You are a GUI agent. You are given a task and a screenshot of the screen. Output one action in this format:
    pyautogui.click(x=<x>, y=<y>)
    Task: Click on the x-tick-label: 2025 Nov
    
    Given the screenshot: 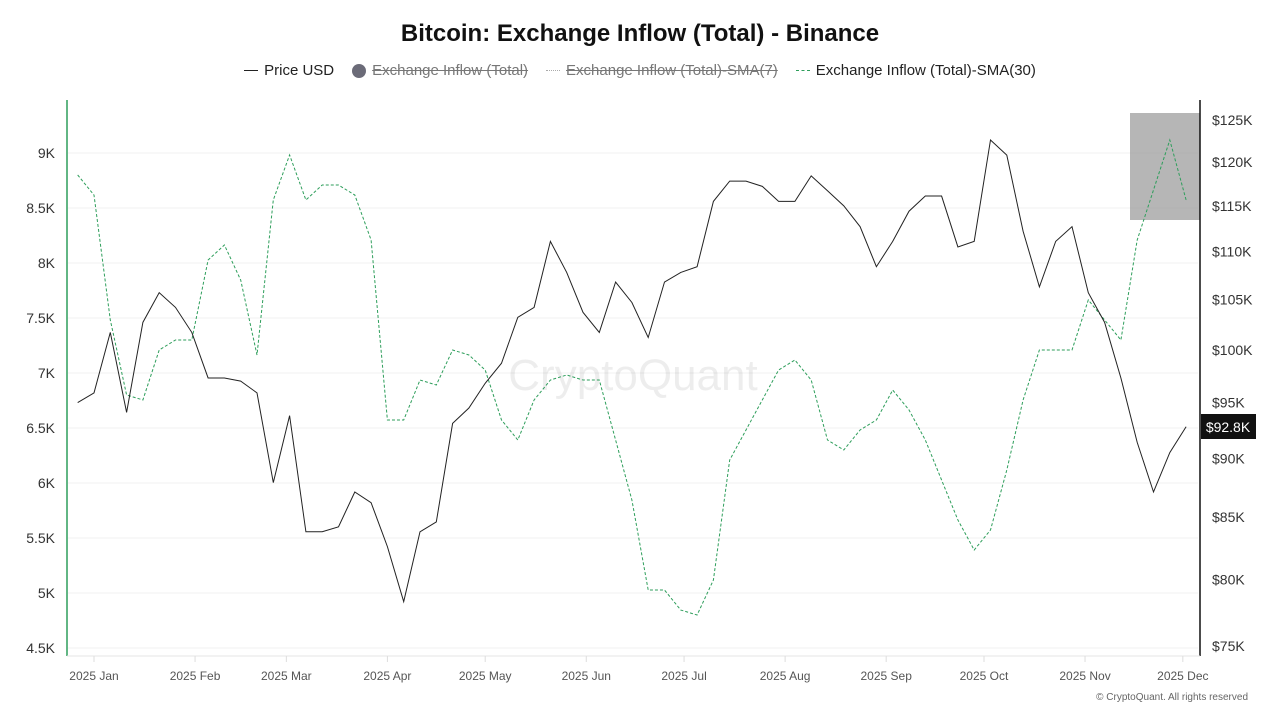 What is the action you would take?
    pyautogui.click(x=1084, y=676)
    